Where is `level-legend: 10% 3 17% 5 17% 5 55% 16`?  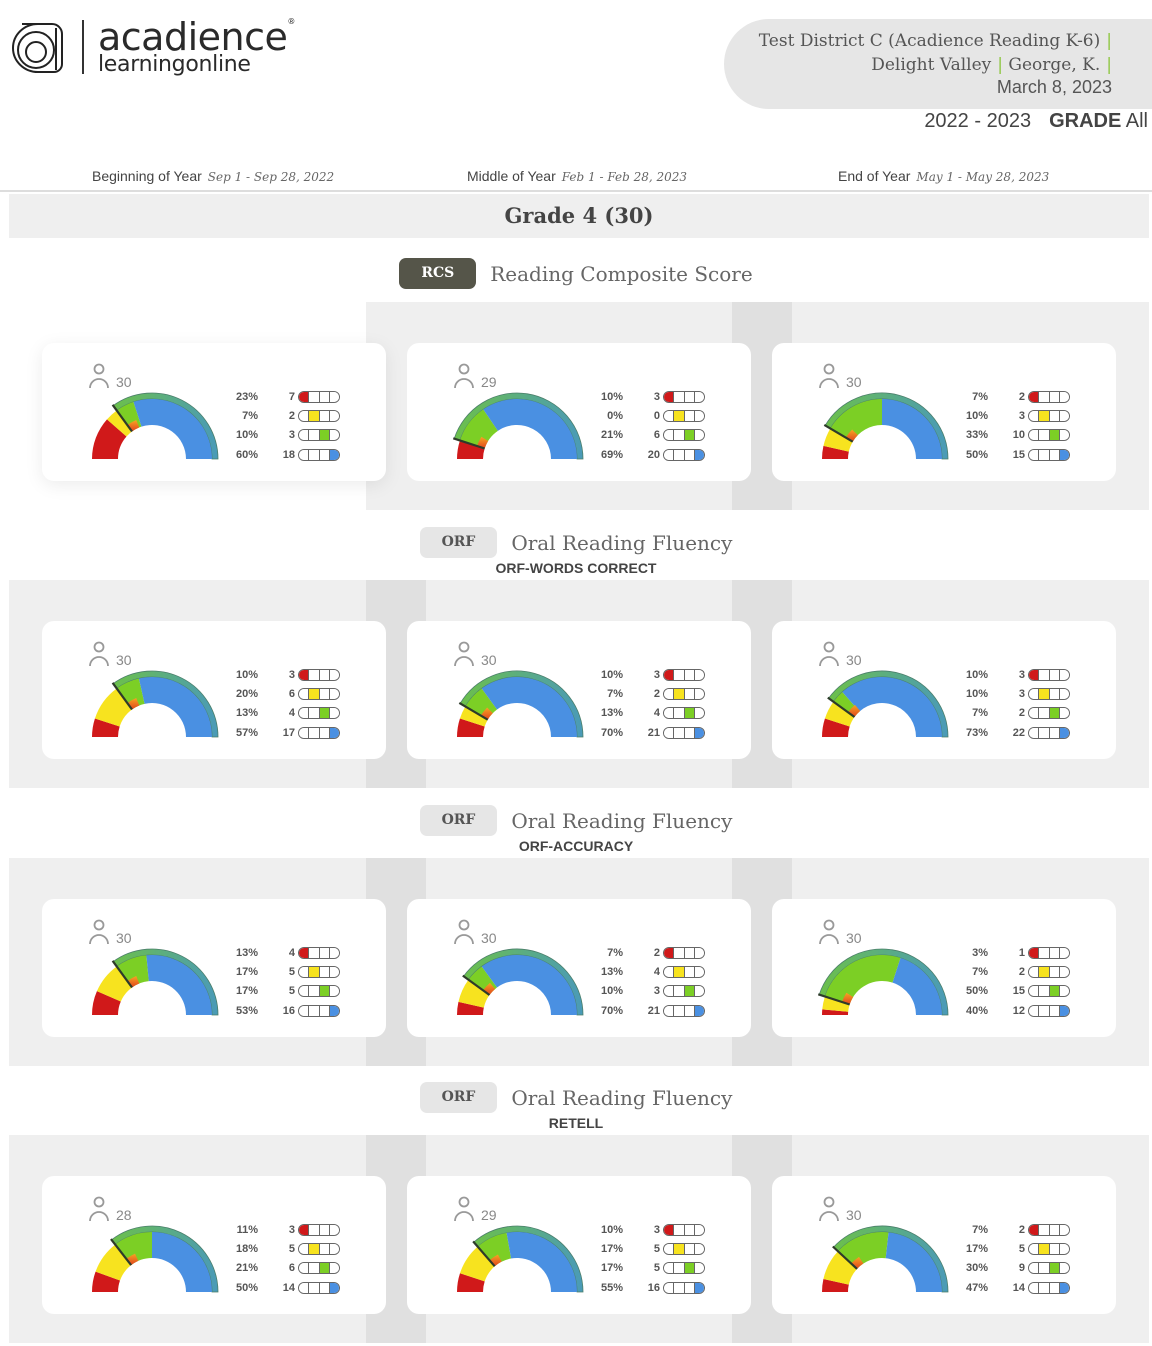
level-legend: 10% 3 17% 5 17% 5 55% 16 is located at coordinates (658, 1258).